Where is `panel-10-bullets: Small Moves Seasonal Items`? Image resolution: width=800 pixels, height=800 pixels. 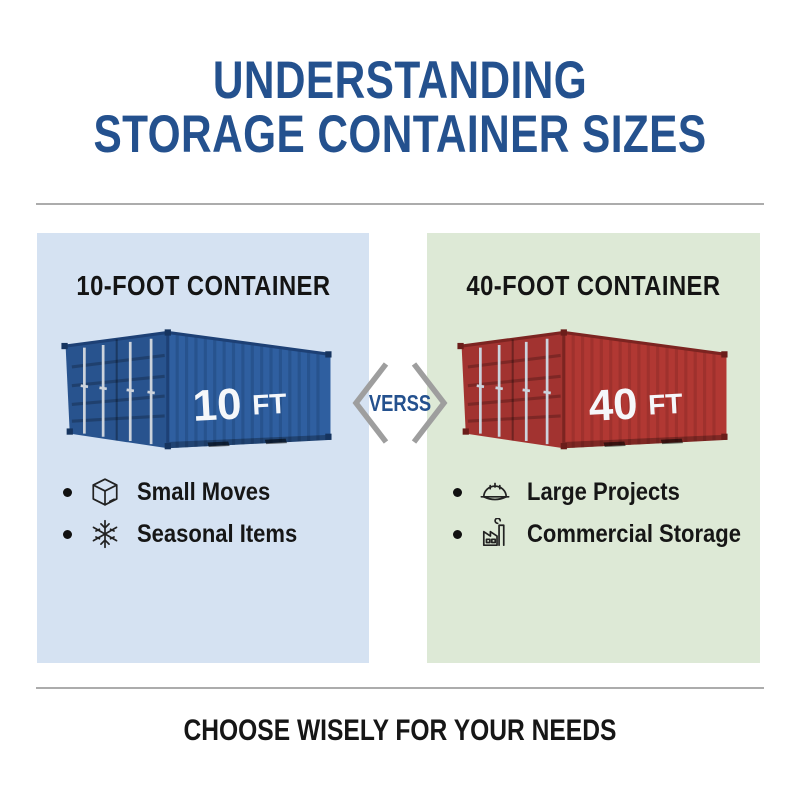 panel-10-bullets: Small Moves Seasonal Items is located at coordinates (214, 513).